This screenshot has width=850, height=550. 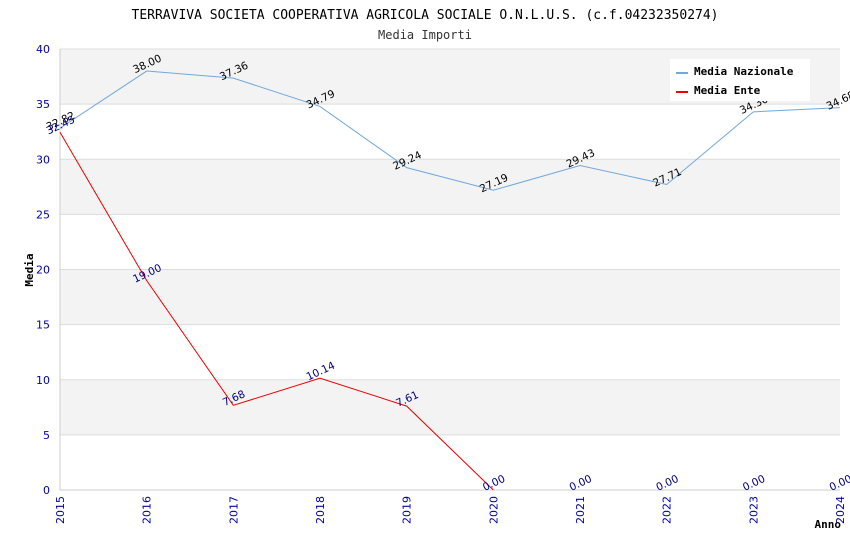 I want to click on x-axis-label: Anno, so click(x=828, y=524).